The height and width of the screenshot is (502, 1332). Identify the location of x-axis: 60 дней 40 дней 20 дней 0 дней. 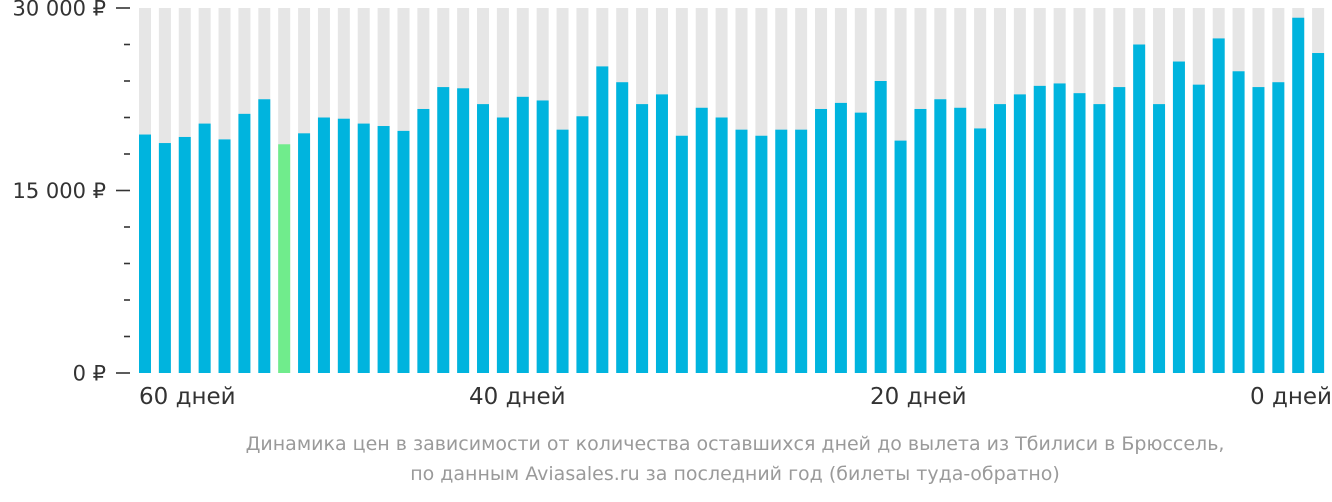
(735, 397).